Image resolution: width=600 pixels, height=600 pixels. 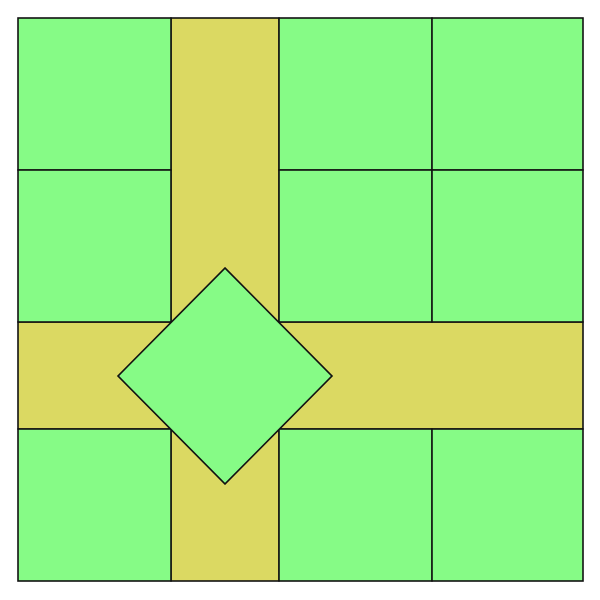 What do you see at coordinates (507, 94) in the screenshot?
I see `grass-tile-r1-c4` at bounding box center [507, 94].